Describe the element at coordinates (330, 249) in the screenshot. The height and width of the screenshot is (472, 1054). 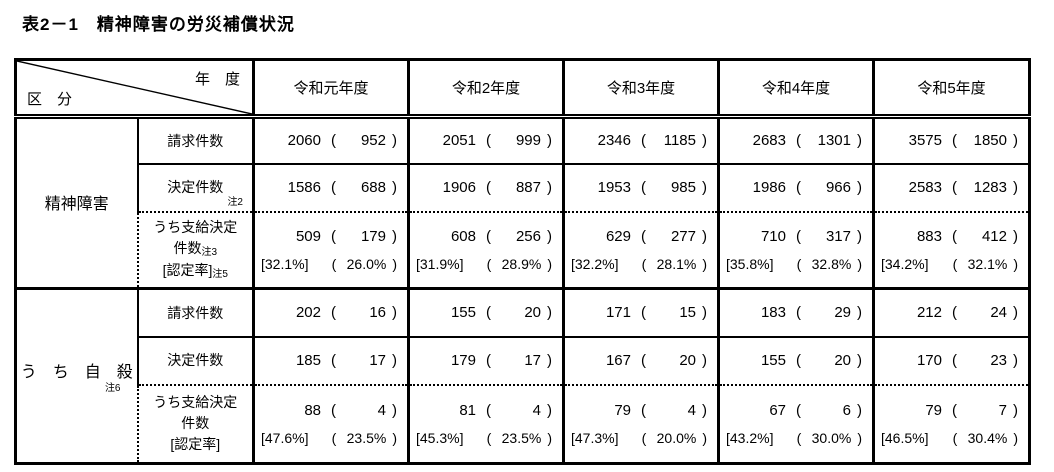
I see `value-cell: 509 (179) [32.1%] (26.0%)` at that location.